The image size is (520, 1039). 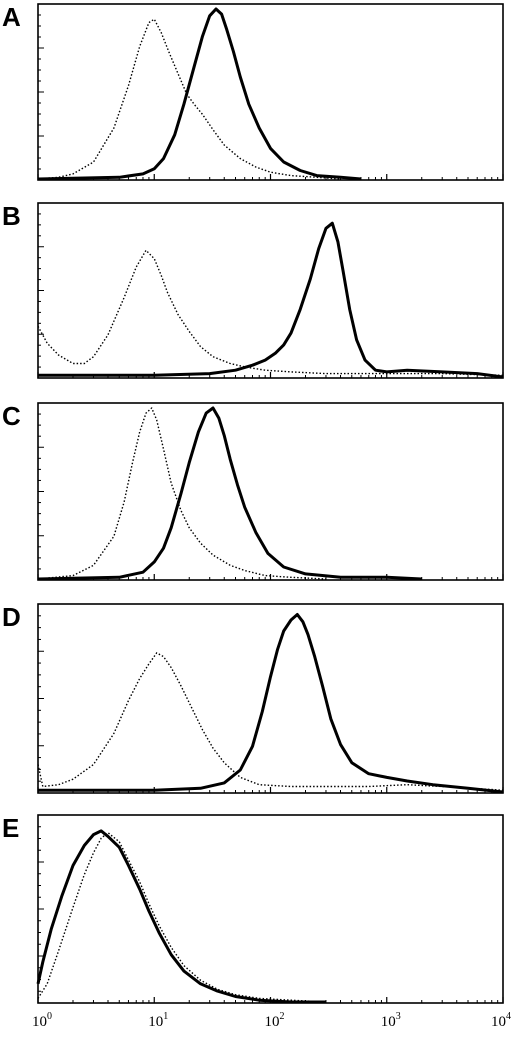 I want to click on x-tick-label: 10⁰, so click(x=42, y=1020).